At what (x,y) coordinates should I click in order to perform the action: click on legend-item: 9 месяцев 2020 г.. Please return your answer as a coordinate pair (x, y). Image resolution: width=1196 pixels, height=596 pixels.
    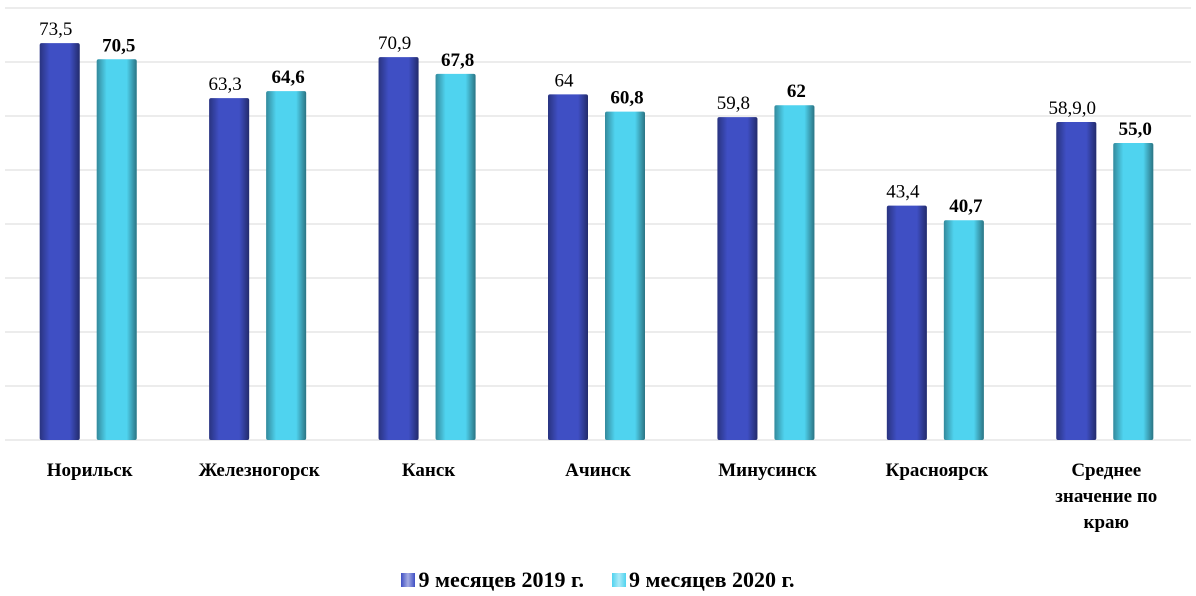
    Looking at the image, I should click on (703, 580).